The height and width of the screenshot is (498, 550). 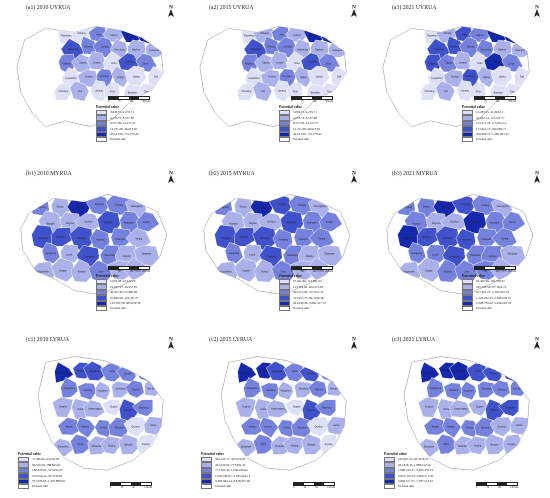 I want to click on scale-label: 0, so click(x=477, y=488).